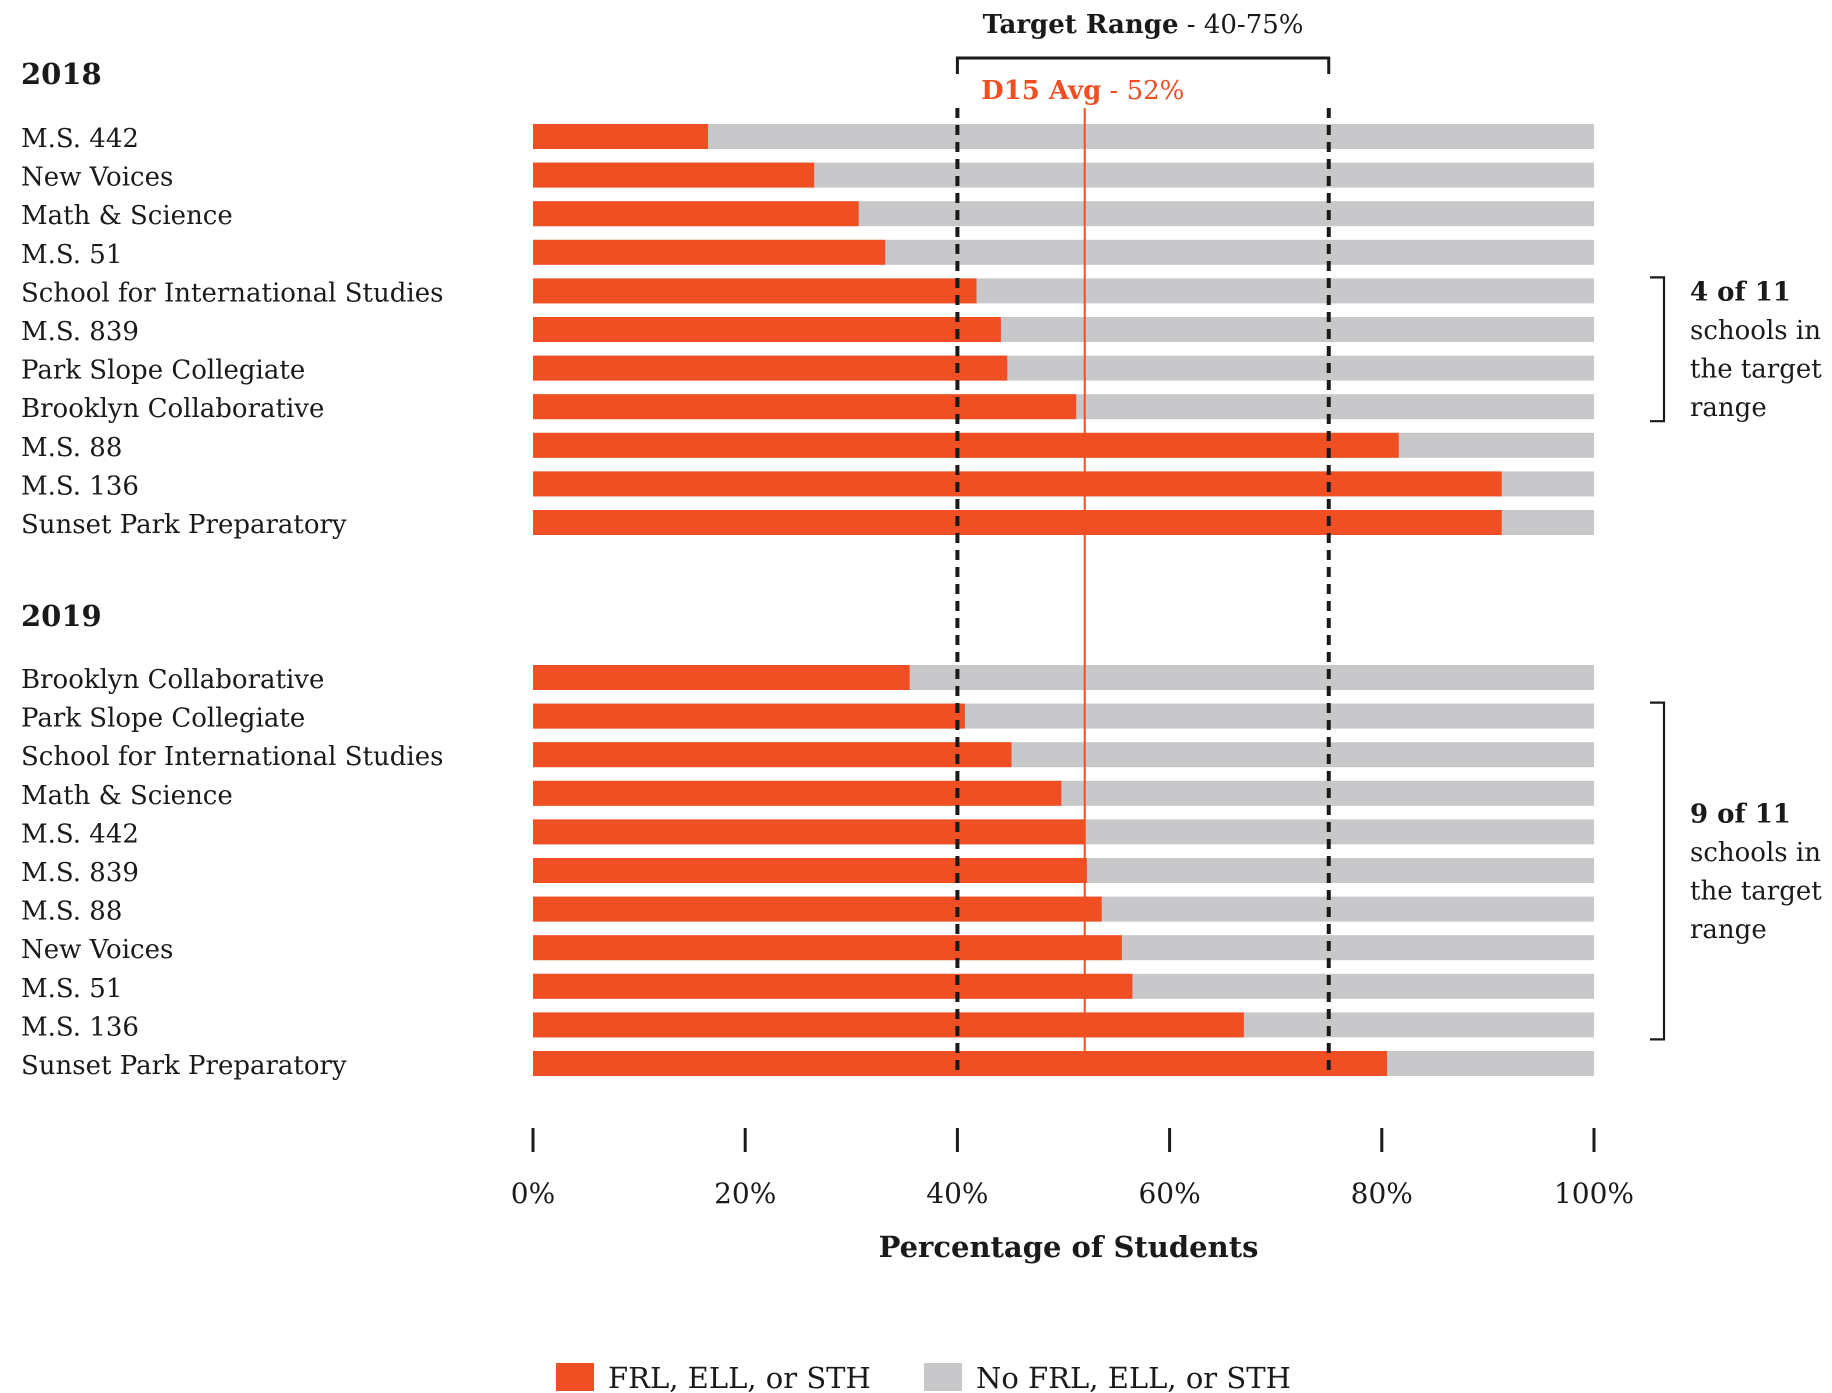  I want to click on legend-label: FRL, ELL, or STH, so click(739, 1377).